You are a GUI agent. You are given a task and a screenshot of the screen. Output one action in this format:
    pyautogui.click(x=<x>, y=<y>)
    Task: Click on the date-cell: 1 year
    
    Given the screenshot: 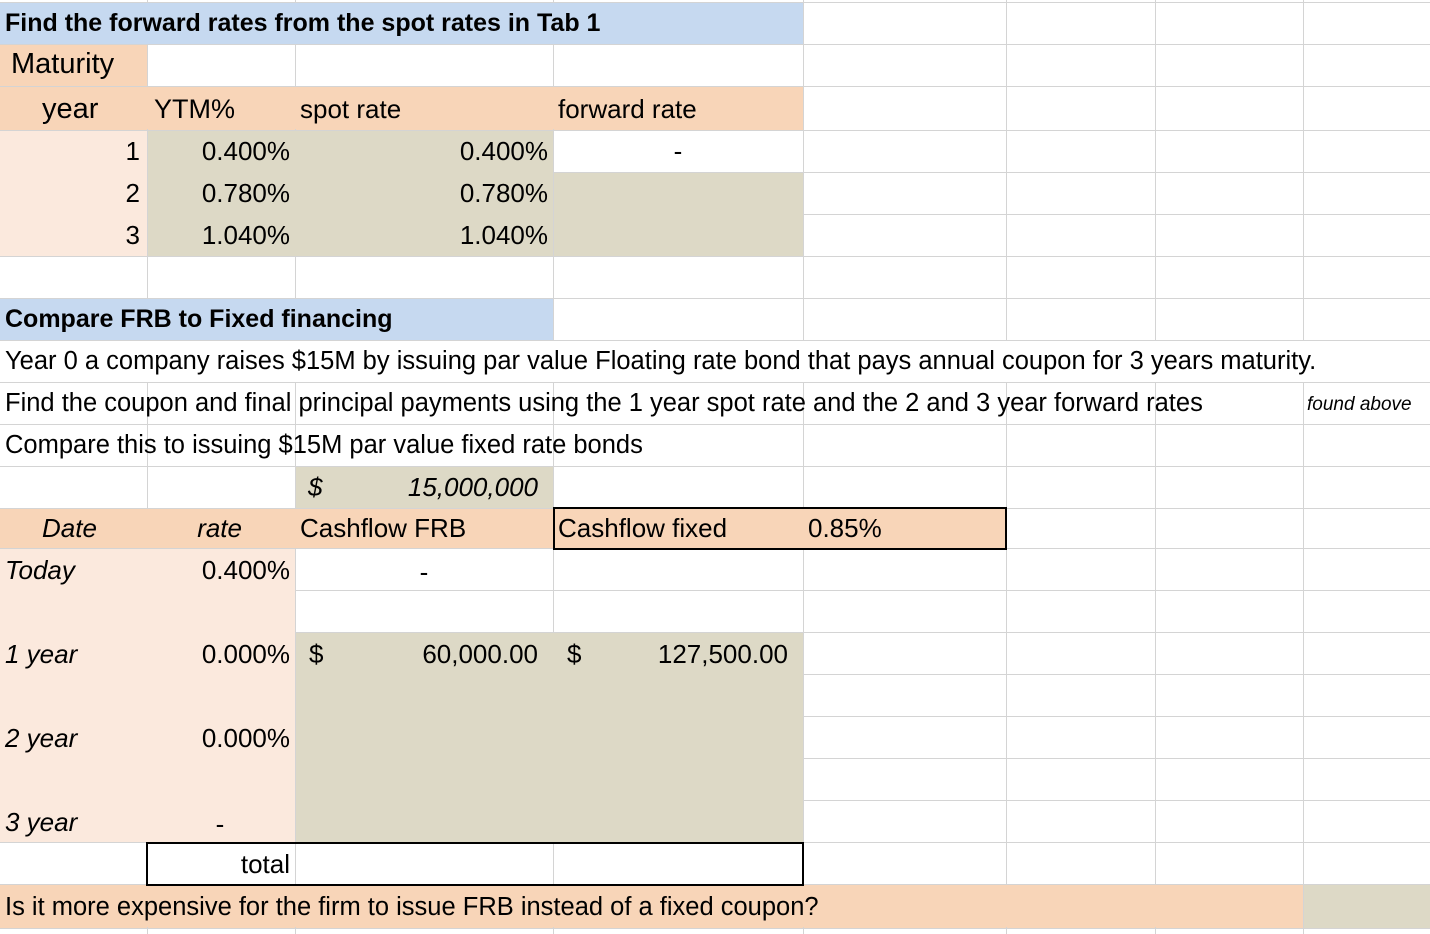 What is the action you would take?
    pyautogui.click(x=41, y=654)
    